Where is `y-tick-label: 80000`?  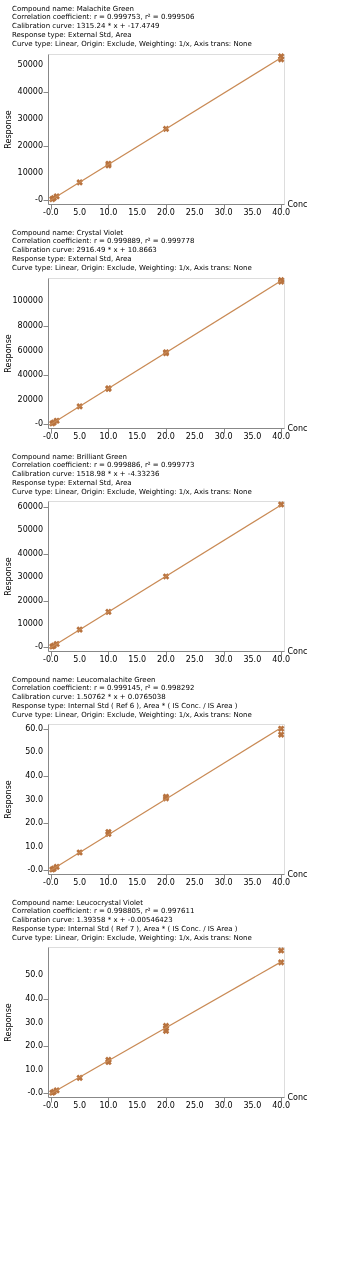 y-tick-label: 80000 is located at coordinates (30, 325).